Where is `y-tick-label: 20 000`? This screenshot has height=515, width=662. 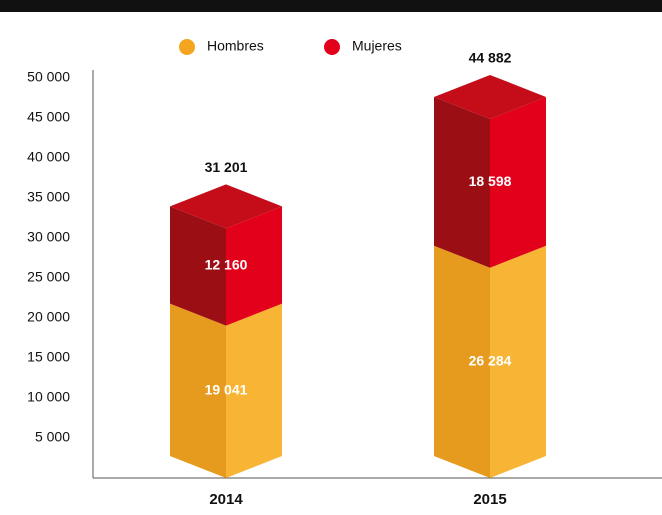
y-tick-label: 20 000 is located at coordinates (48, 317).